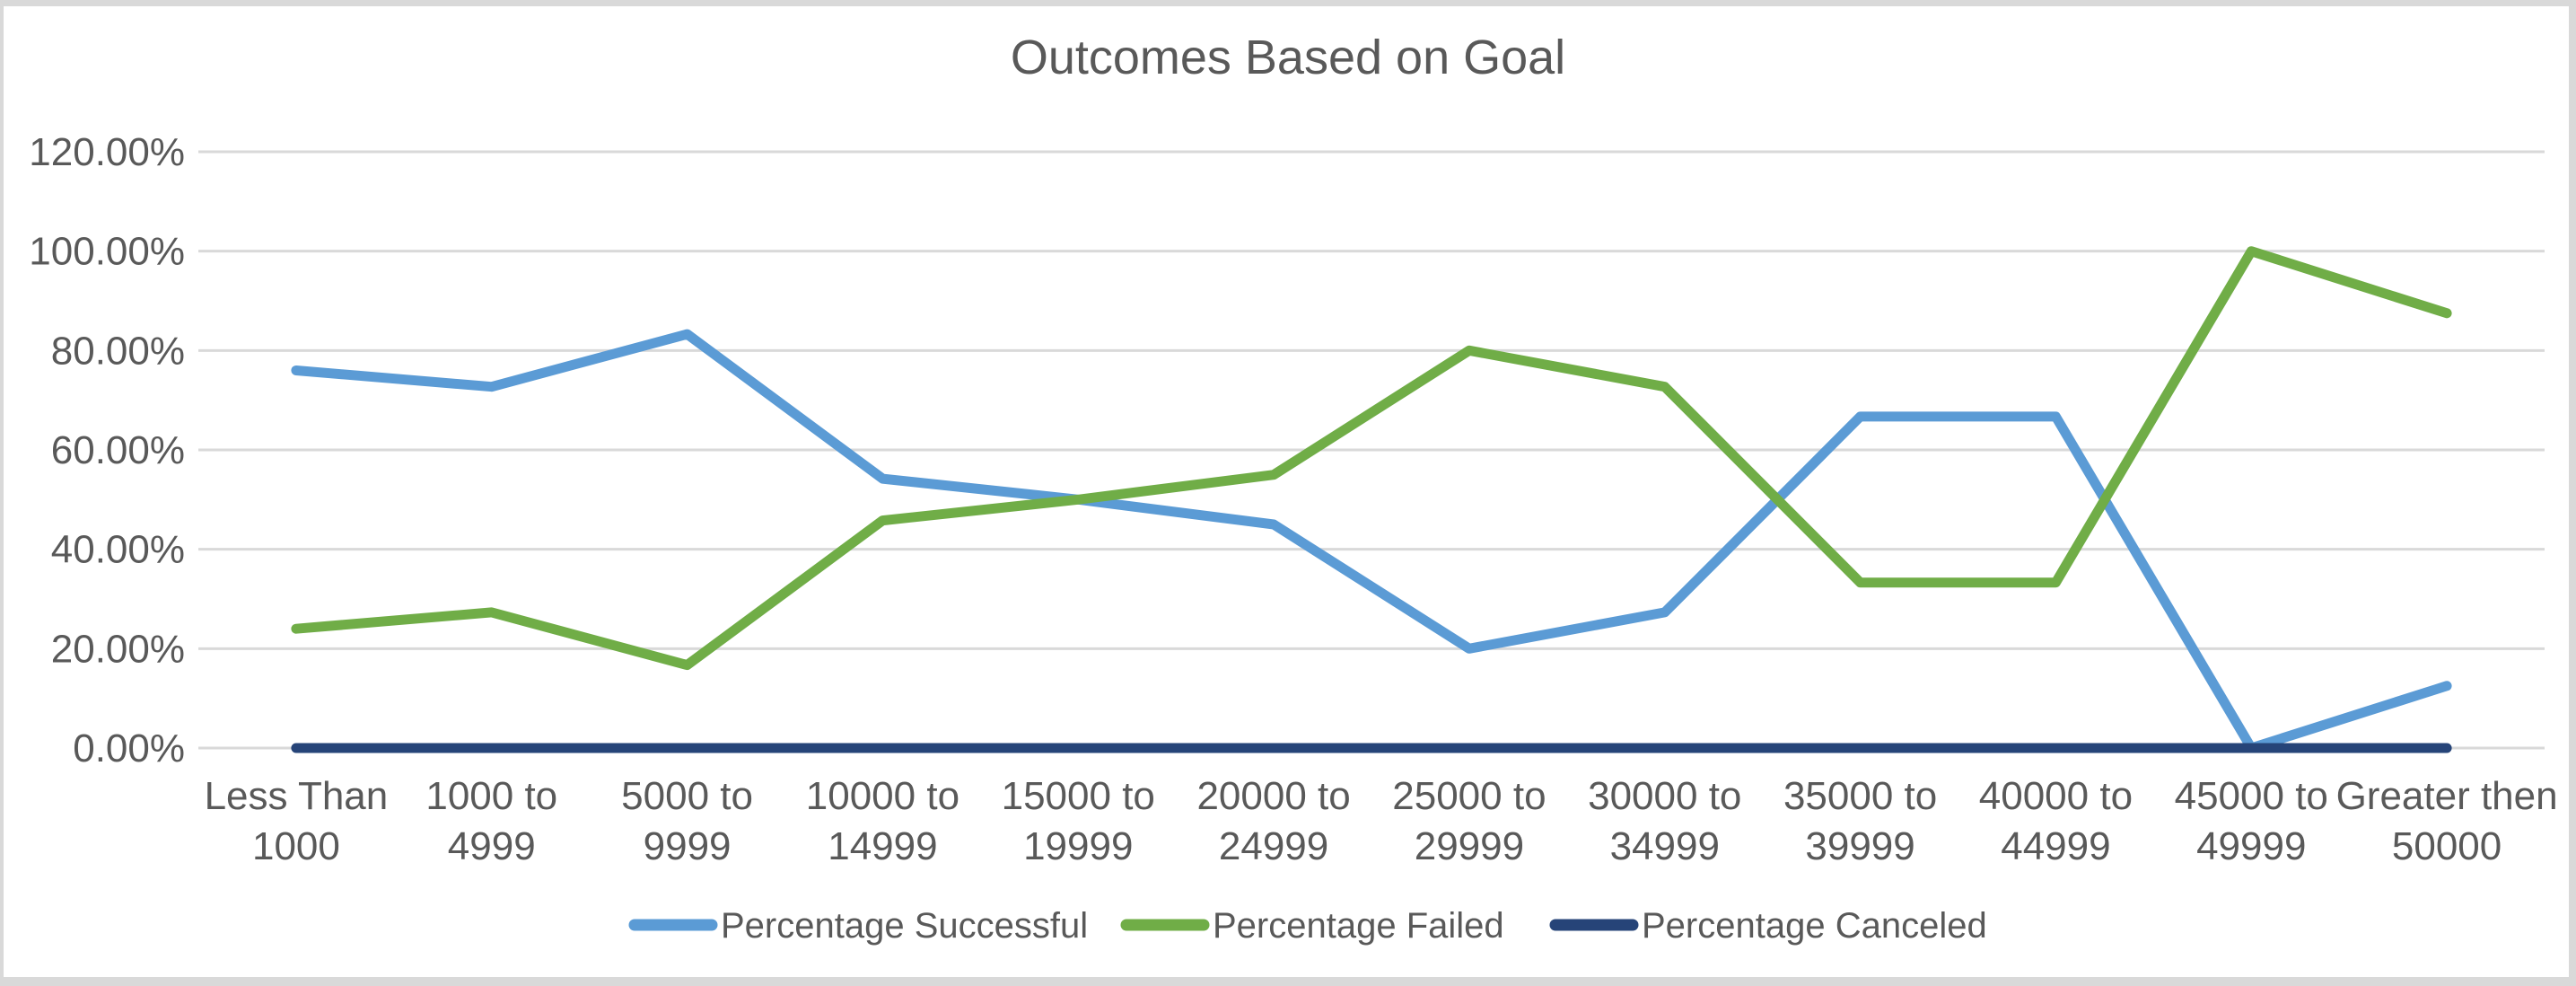  What do you see at coordinates (129, 748) in the screenshot?
I see `y-tick-label: 0.00%` at bounding box center [129, 748].